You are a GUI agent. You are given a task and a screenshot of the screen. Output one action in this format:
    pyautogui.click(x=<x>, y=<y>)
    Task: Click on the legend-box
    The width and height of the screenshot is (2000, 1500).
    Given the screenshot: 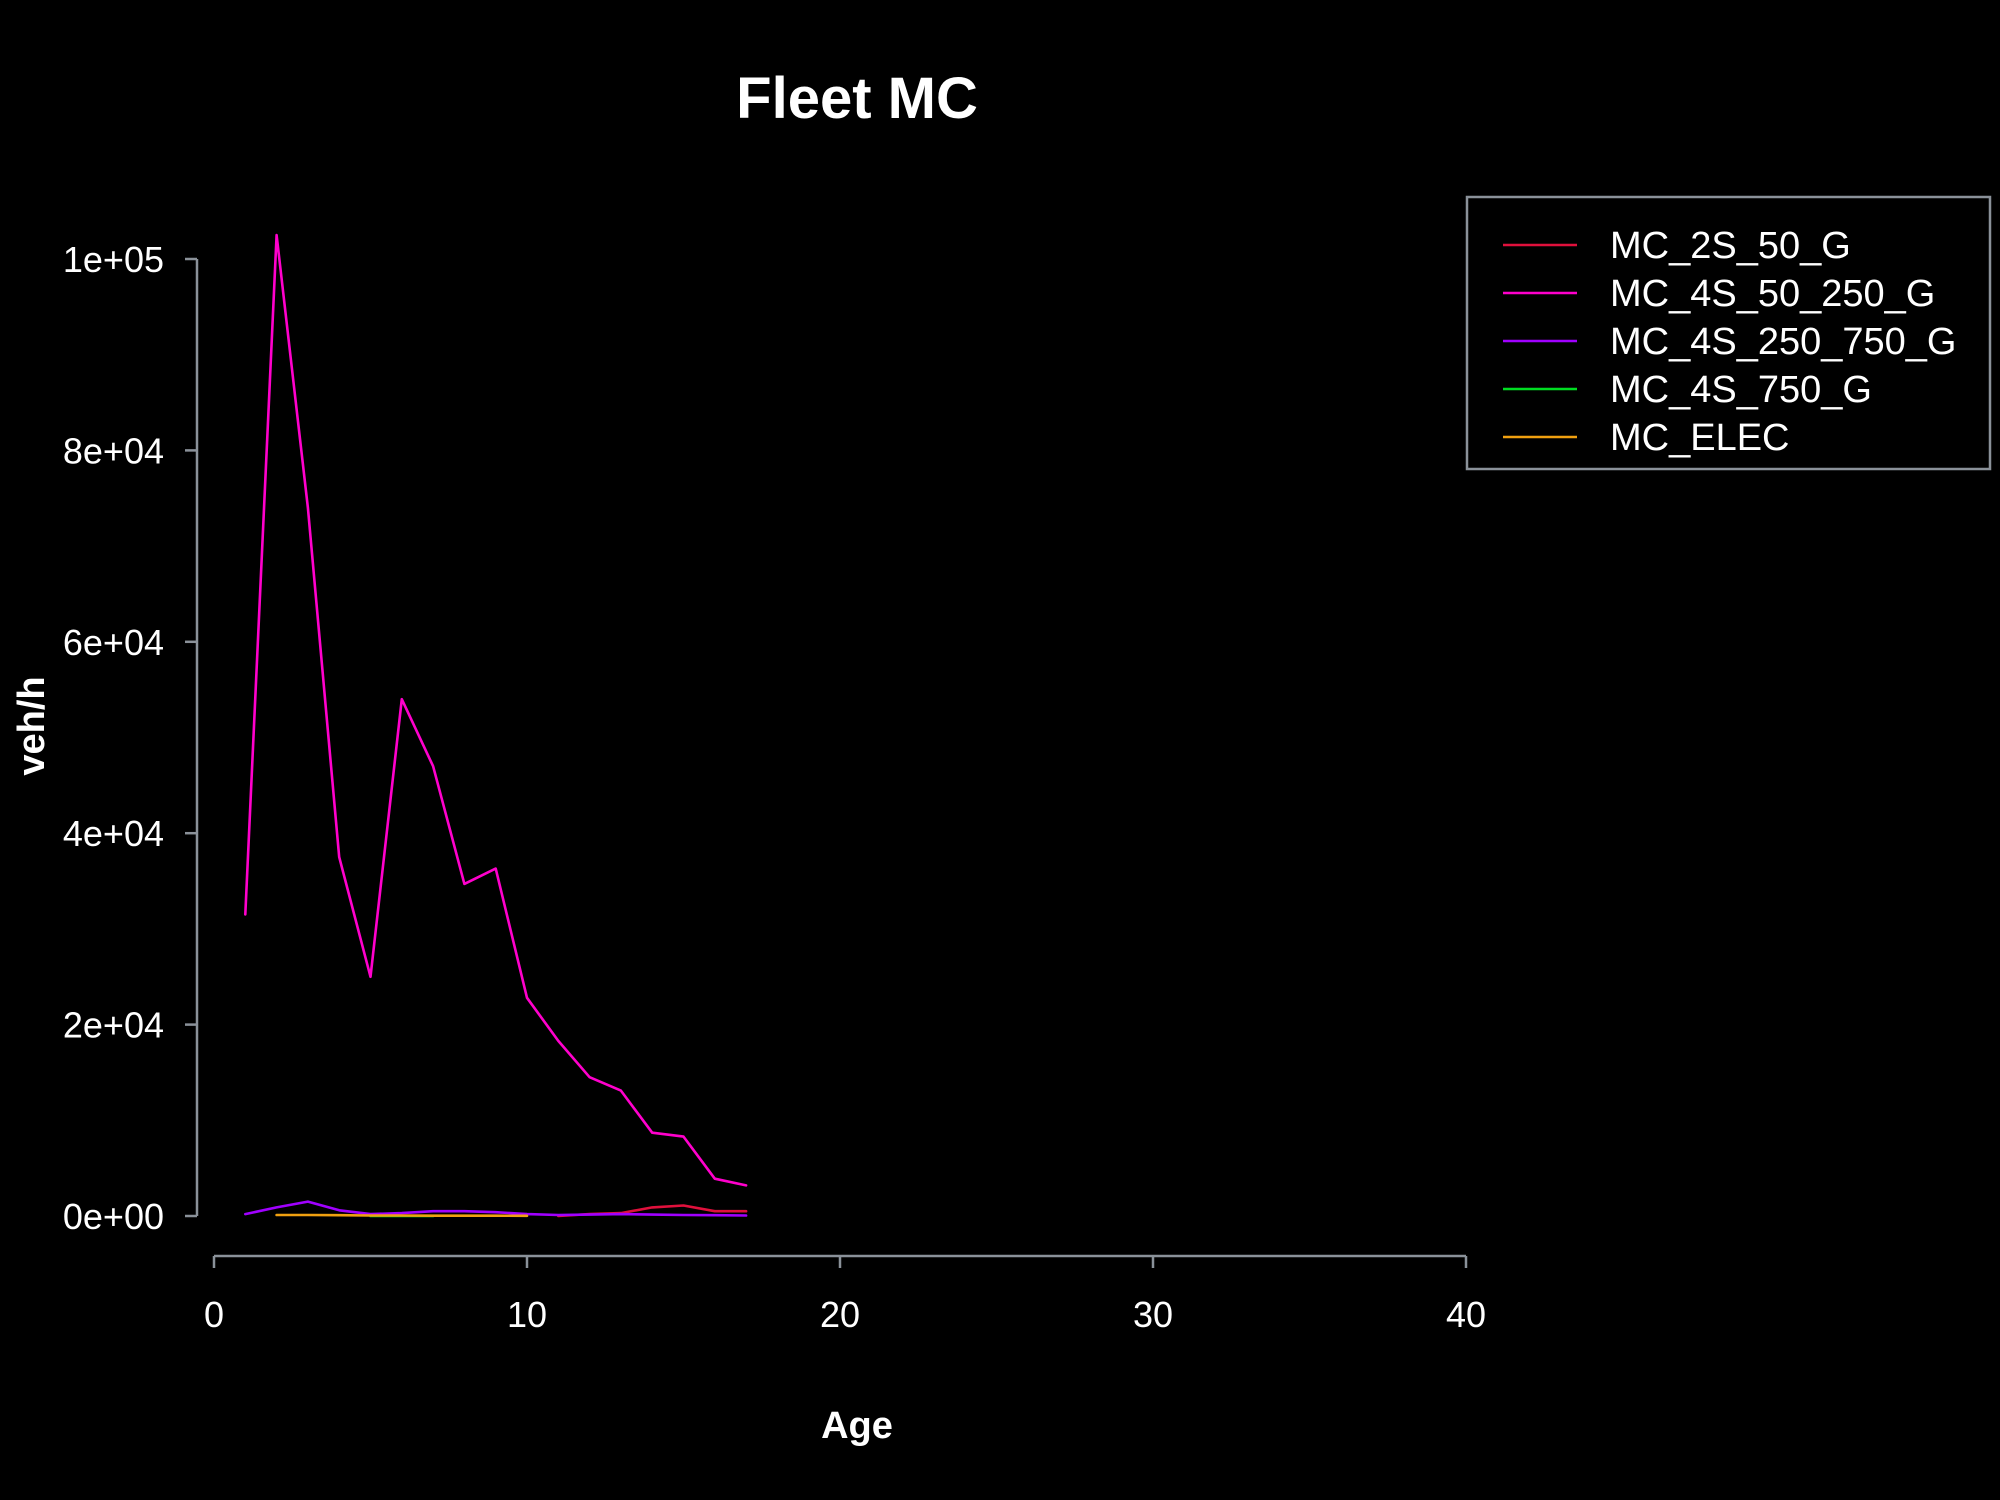 What is the action you would take?
    pyautogui.click(x=1728, y=333)
    